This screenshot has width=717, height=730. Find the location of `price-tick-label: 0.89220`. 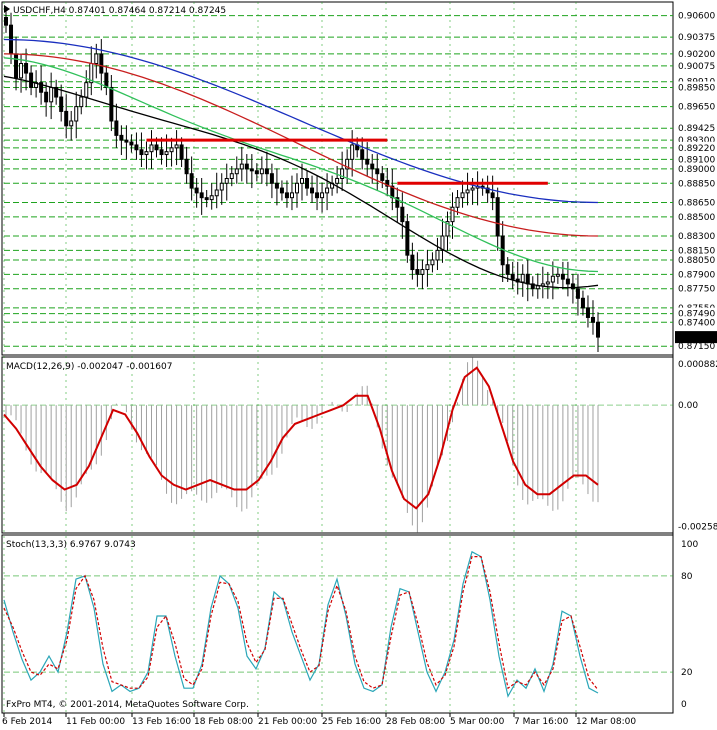

price-tick-label: 0.89220 is located at coordinates (696, 149).